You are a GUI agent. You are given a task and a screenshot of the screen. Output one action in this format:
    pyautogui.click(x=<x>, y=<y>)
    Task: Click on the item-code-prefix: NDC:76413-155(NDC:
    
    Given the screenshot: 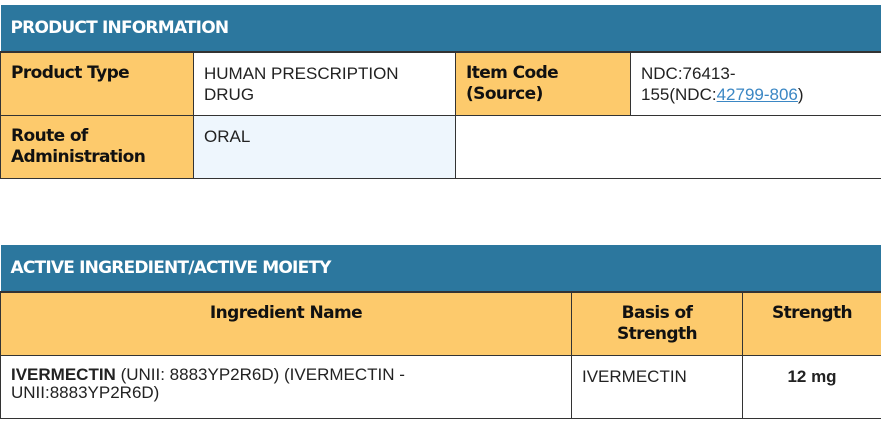 What is the action you would take?
    pyautogui.click(x=688, y=84)
    